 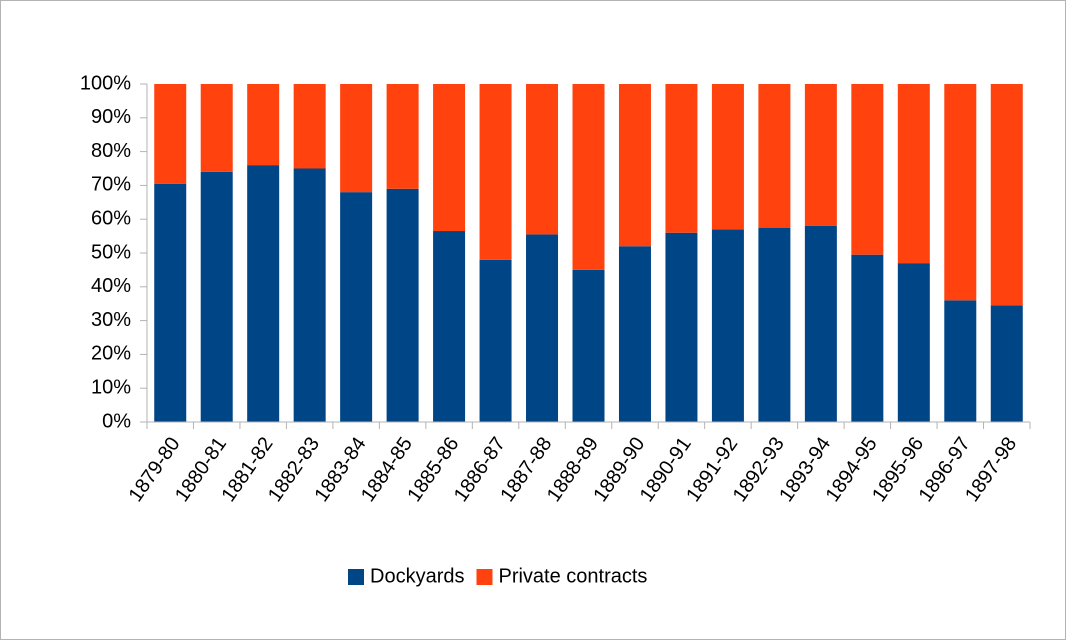 What do you see at coordinates (111, 320) in the screenshot?
I see `y-tick-label: 30%` at bounding box center [111, 320].